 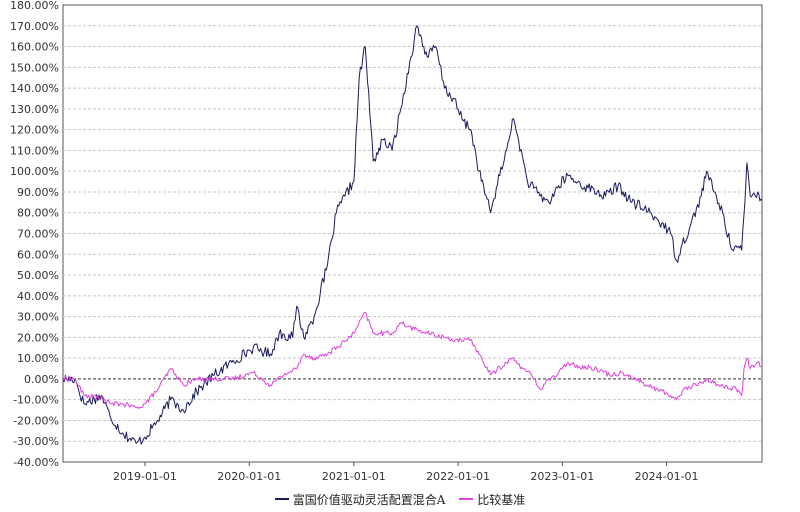 What do you see at coordinates (34, 130) in the screenshot?
I see `y-tick-label: 120.00%` at bounding box center [34, 130].